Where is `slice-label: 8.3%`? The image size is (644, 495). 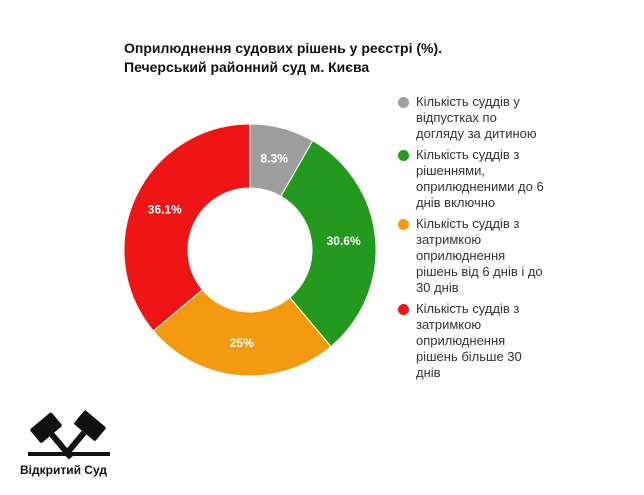 slice-label: 8.3% is located at coordinates (275, 158).